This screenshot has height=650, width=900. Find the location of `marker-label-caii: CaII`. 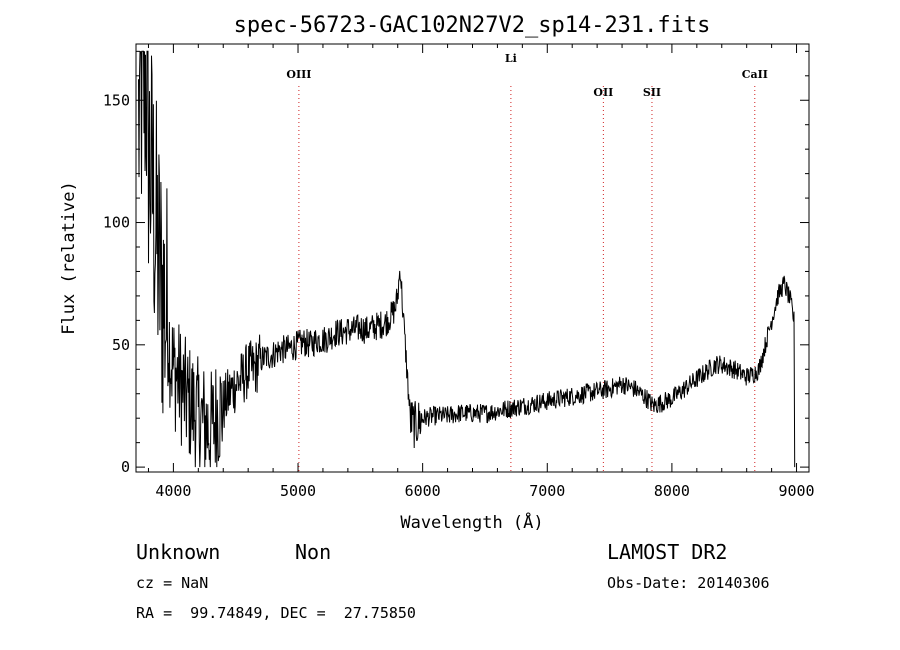

marker-label-caii: CaII is located at coordinates (755, 74).